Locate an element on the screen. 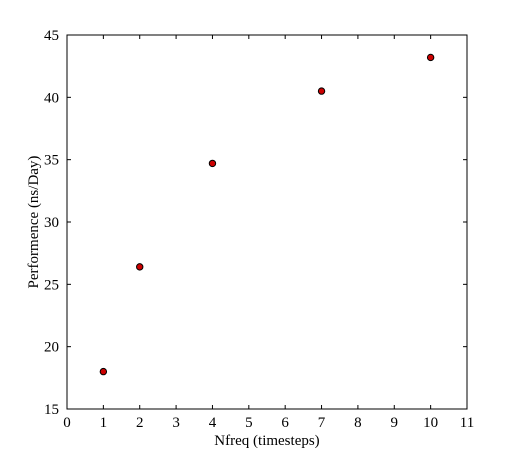 This screenshot has width=517, height=459. y-tick-label: 45 is located at coordinates (51, 36).